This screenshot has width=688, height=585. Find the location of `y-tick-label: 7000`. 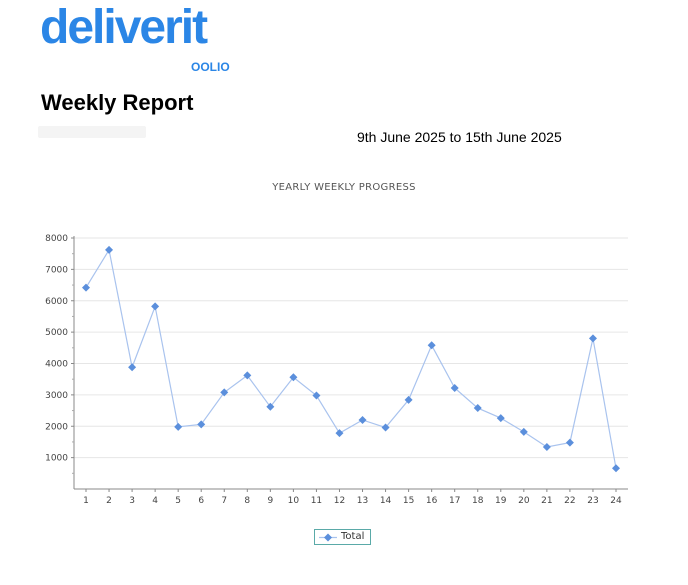

y-tick-label: 7000 is located at coordinates (56, 270).